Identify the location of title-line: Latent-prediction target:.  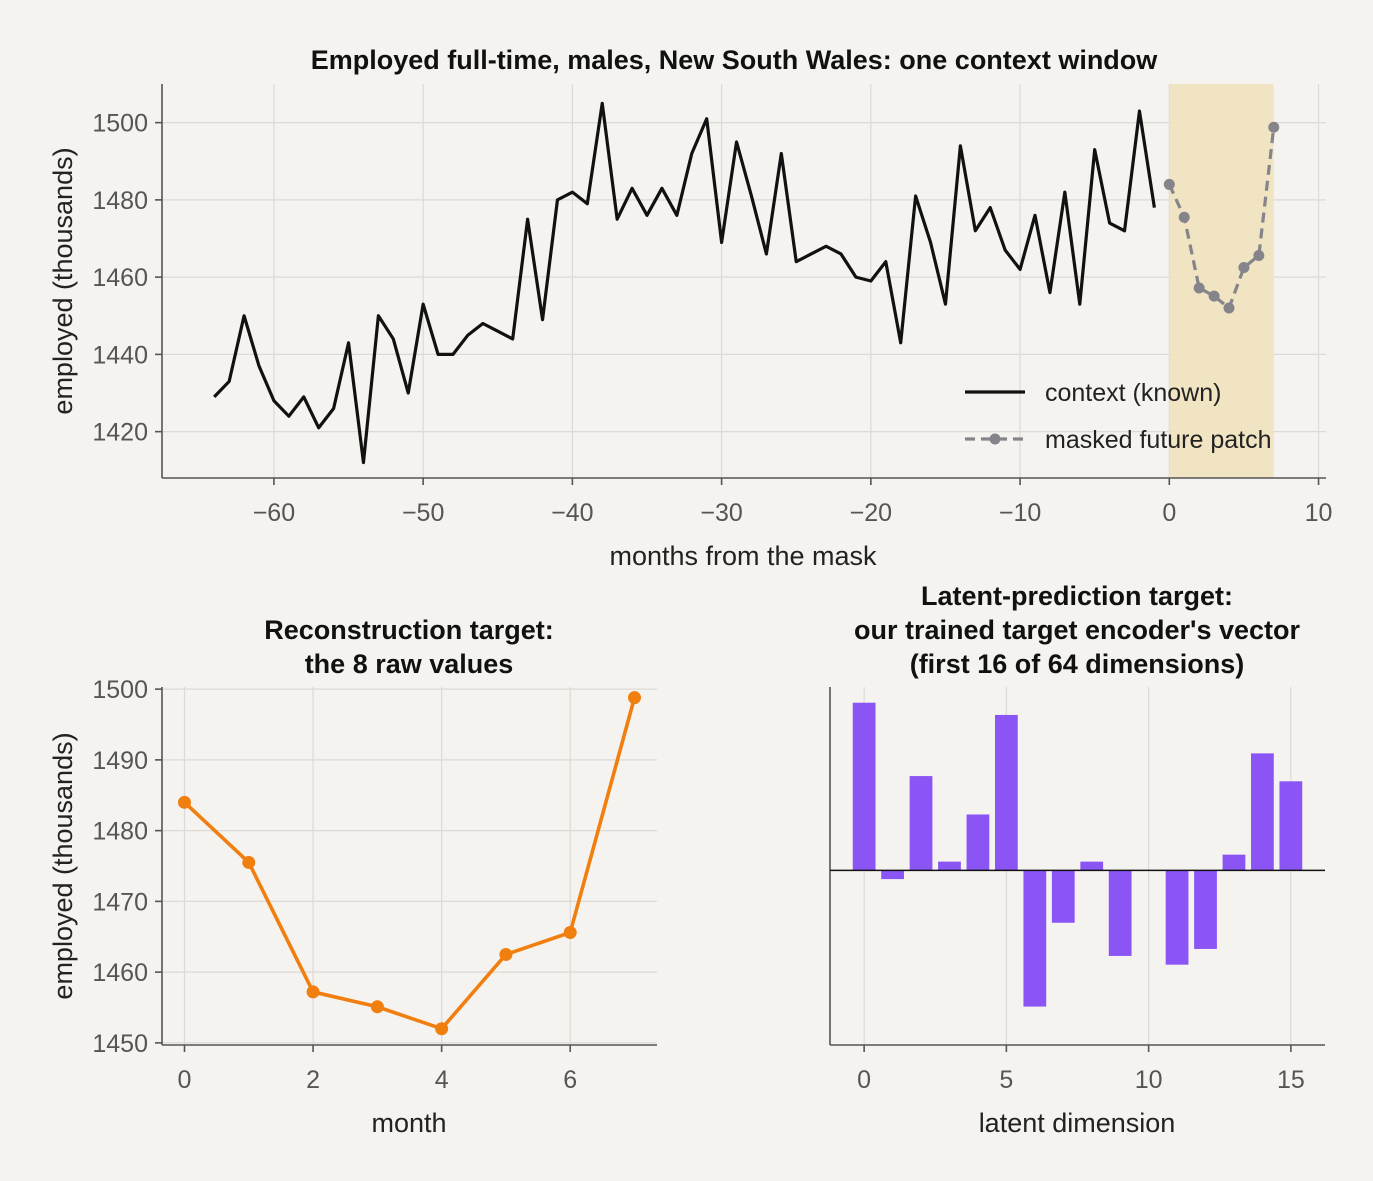
(1077, 596).